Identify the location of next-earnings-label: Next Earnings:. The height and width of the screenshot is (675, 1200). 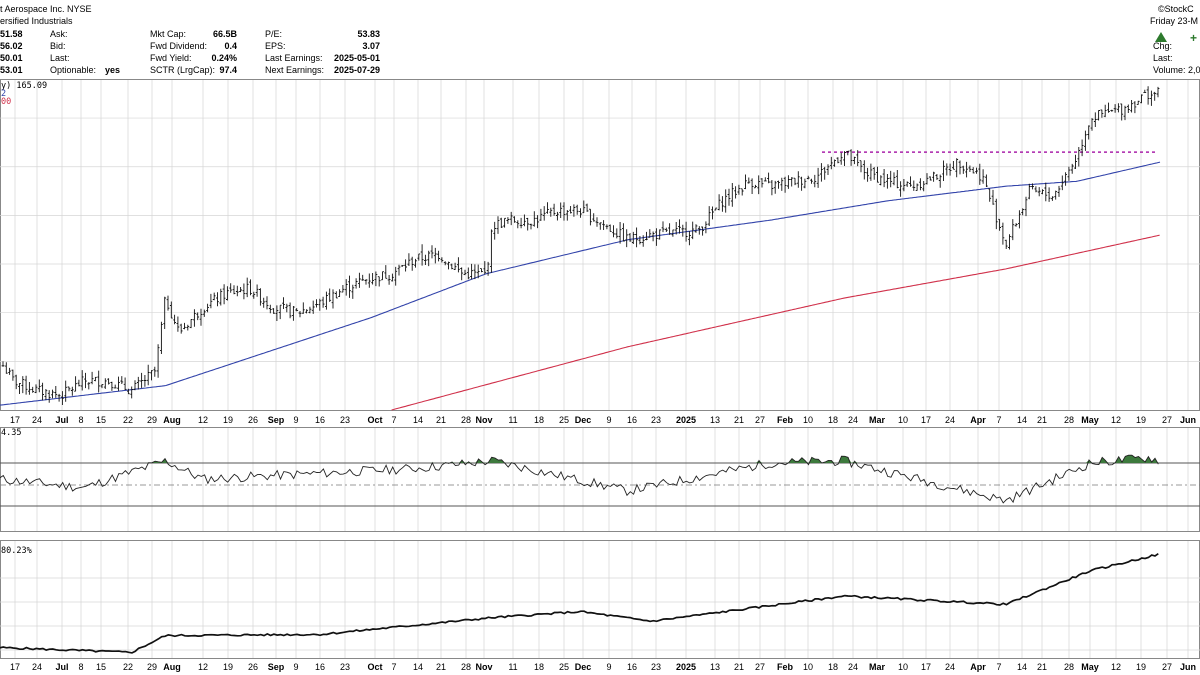
(294, 70).